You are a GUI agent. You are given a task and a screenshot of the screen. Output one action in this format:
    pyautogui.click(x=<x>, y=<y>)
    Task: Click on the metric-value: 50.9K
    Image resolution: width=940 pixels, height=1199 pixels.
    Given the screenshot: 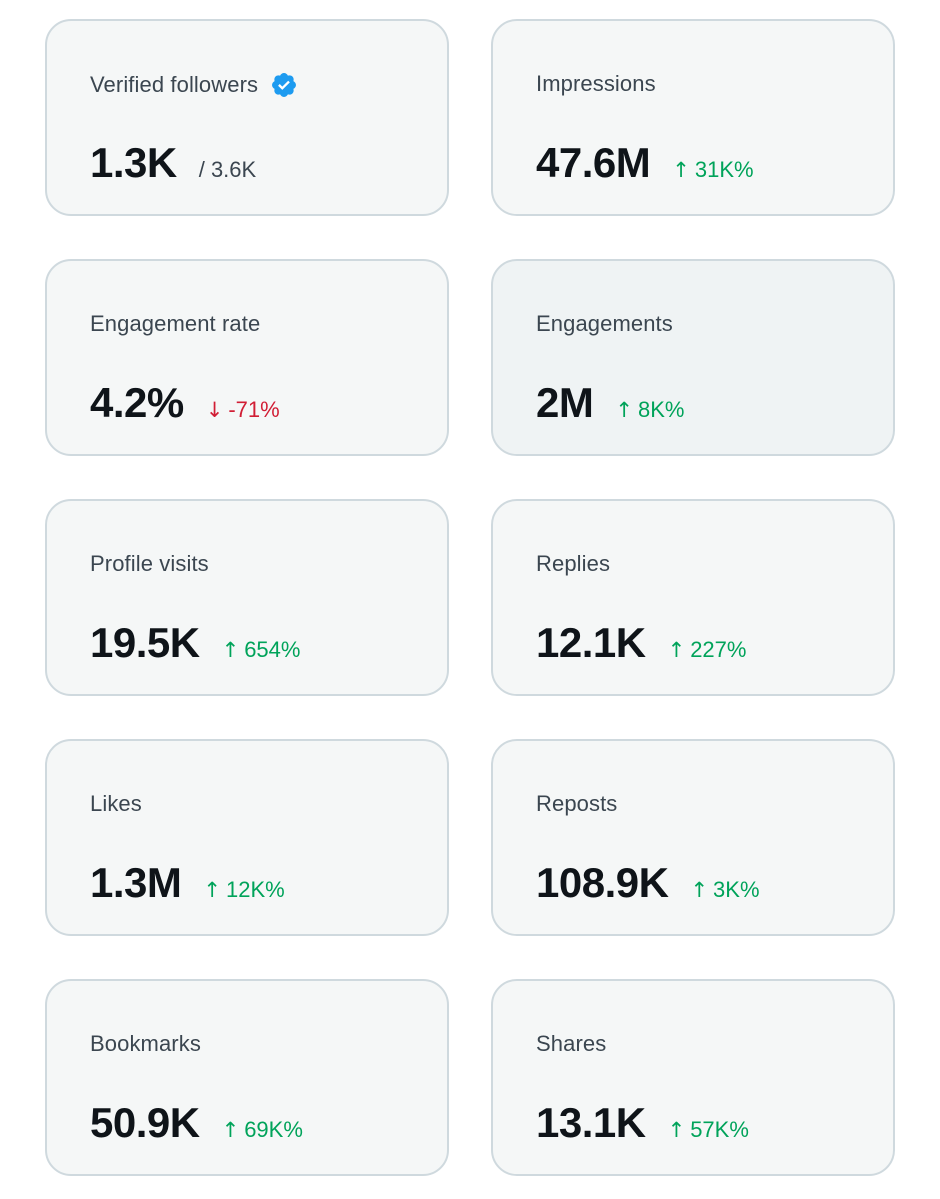 What is the action you would take?
    pyautogui.click(x=145, y=1122)
    